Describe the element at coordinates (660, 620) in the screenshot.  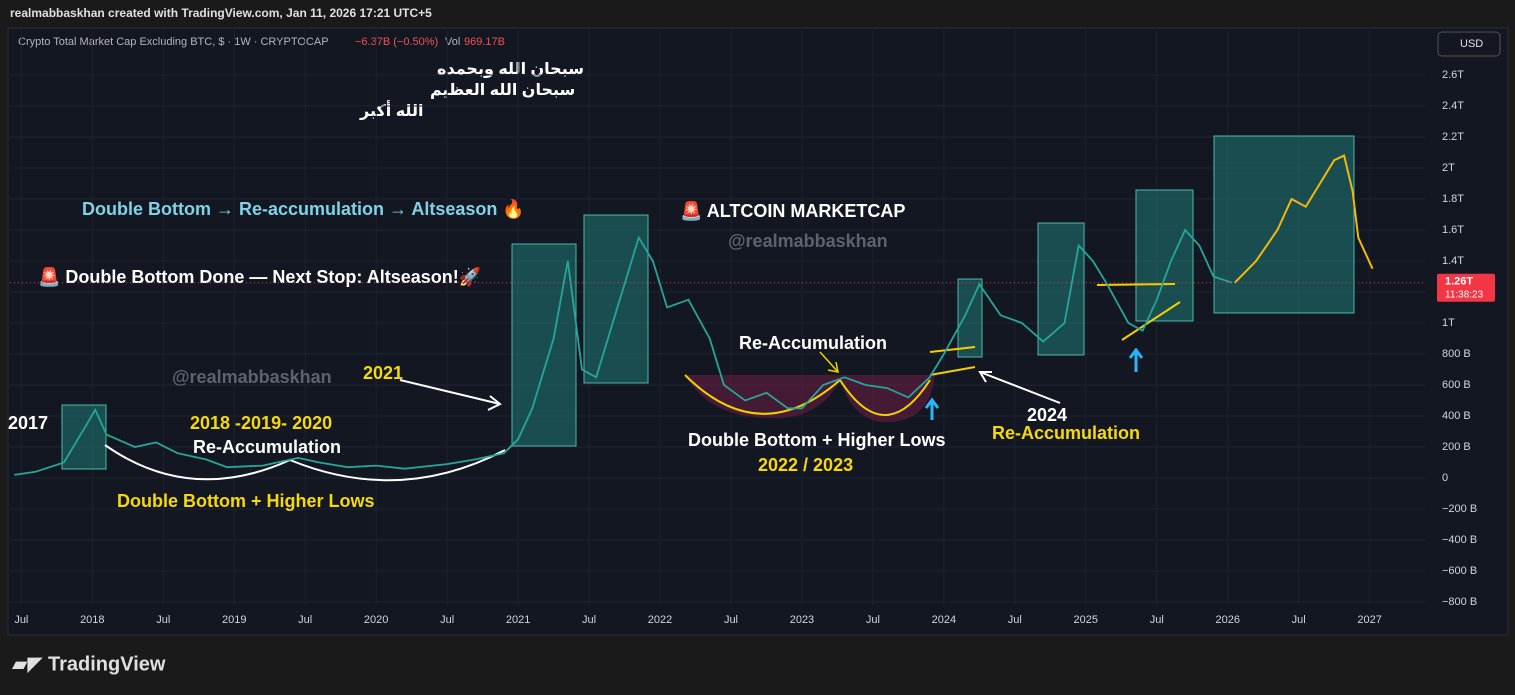
I see `x-tick-label: 2022` at that location.